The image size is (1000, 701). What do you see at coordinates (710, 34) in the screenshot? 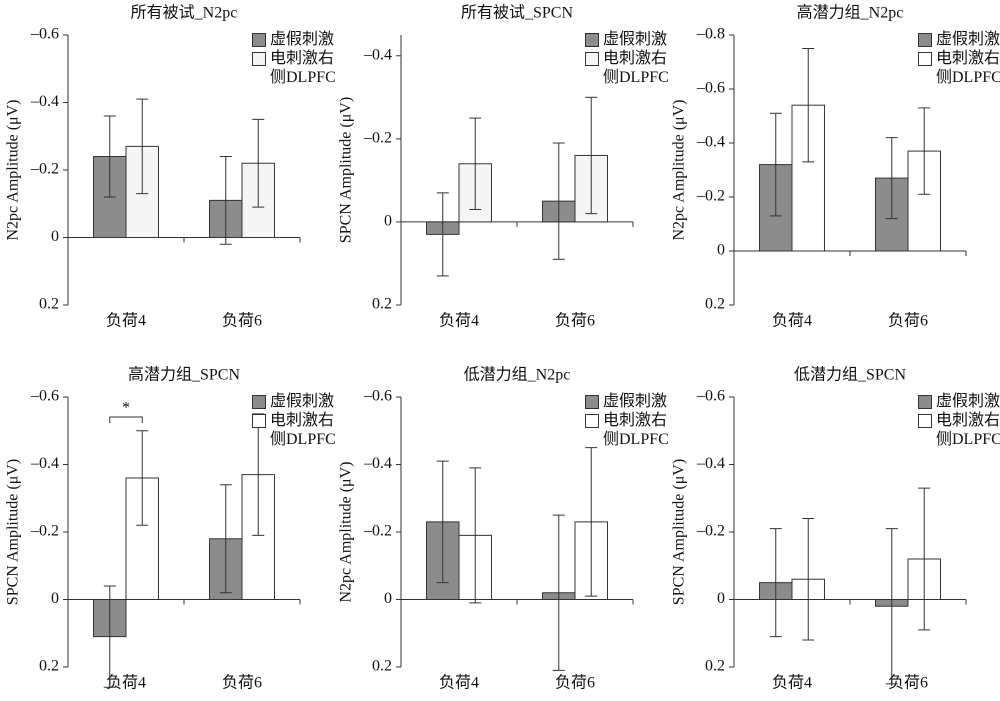
I see `y-tick-label: –0.8` at bounding box center [710, 34].